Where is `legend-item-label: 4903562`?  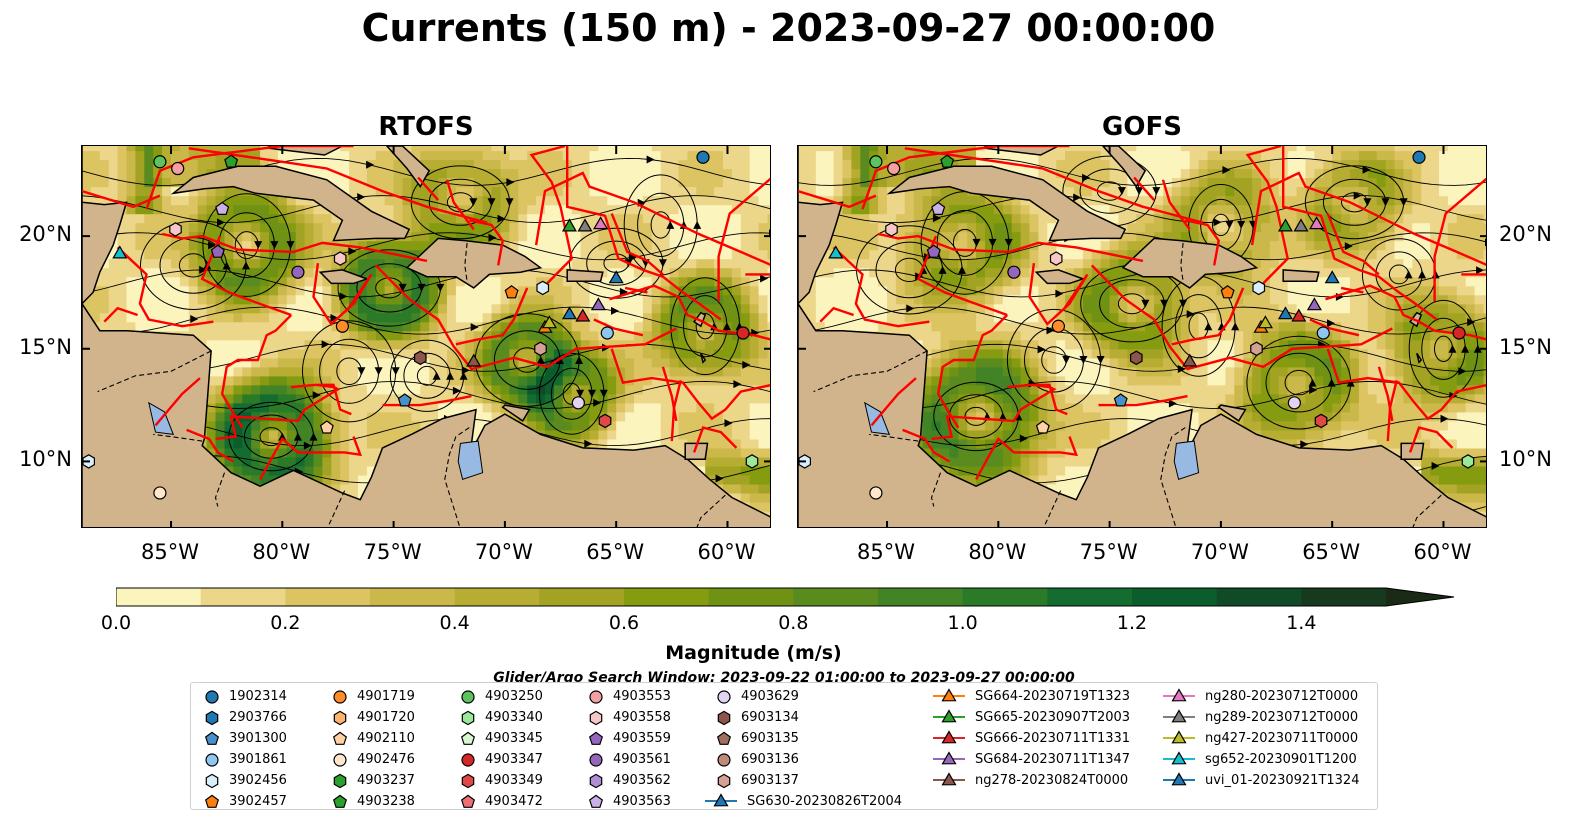 legend-item-label: 4903562 is located at coordinates (642, 780).